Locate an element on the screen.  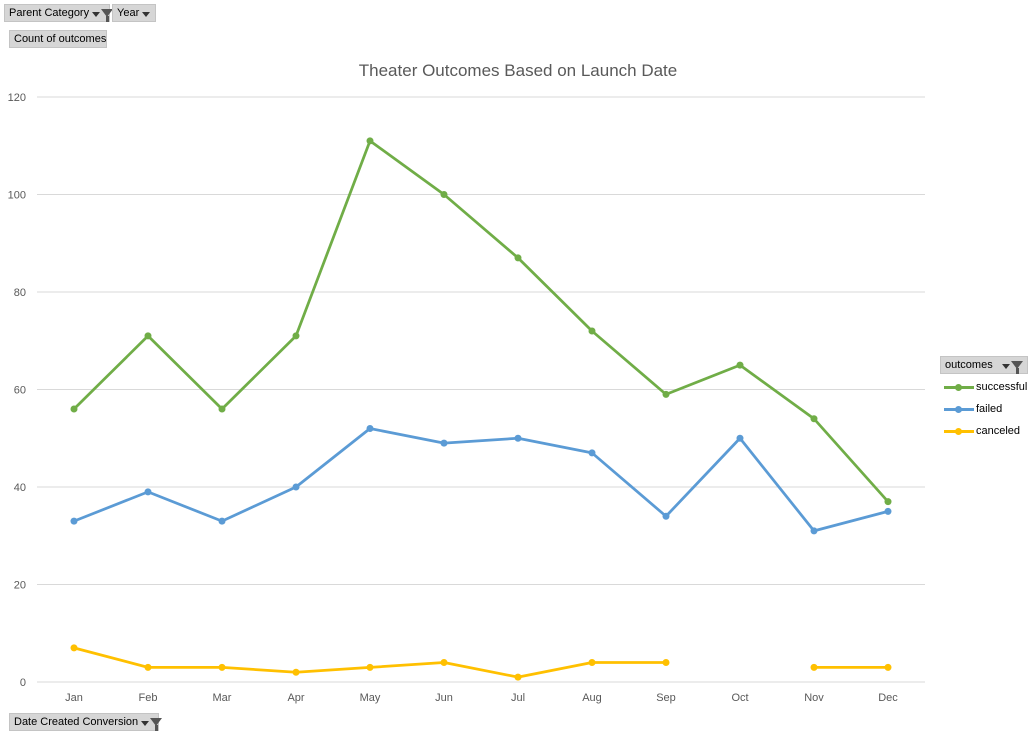
parent-category-filter-button: Parent Category is located at coordinates (59, 13).